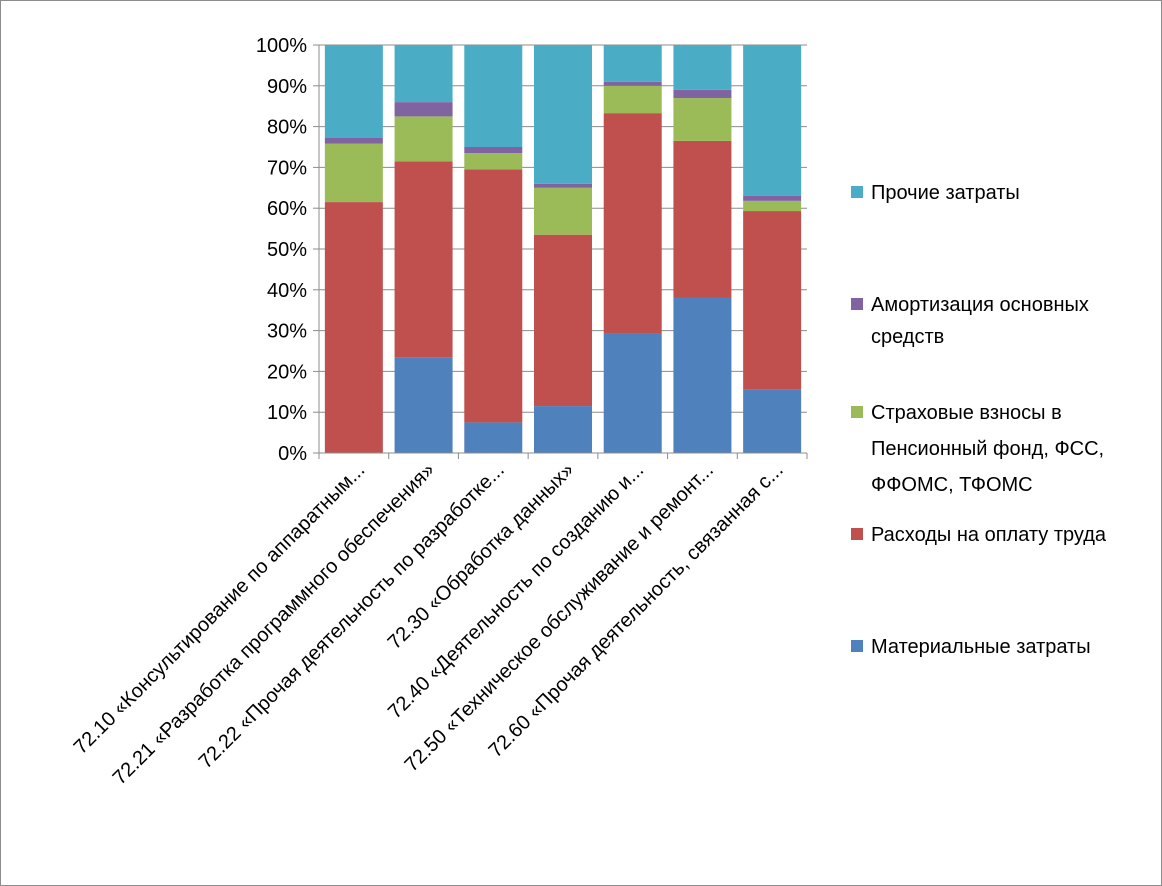  What do you see at coordinates (287, 332) in the screenshot?
I see `y-tick-label: 30%` at bounding box center [287, 332].